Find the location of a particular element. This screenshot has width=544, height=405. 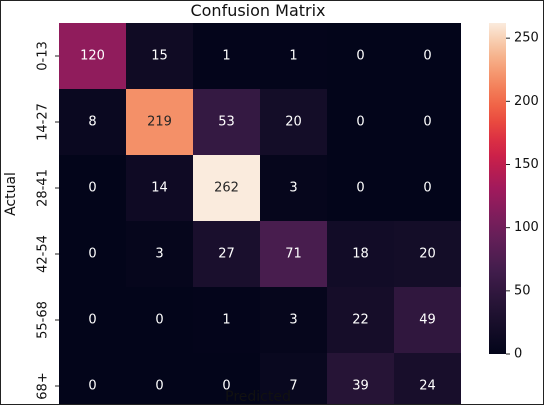

cell-value-label: 219 is located at coordinates (159, 122).